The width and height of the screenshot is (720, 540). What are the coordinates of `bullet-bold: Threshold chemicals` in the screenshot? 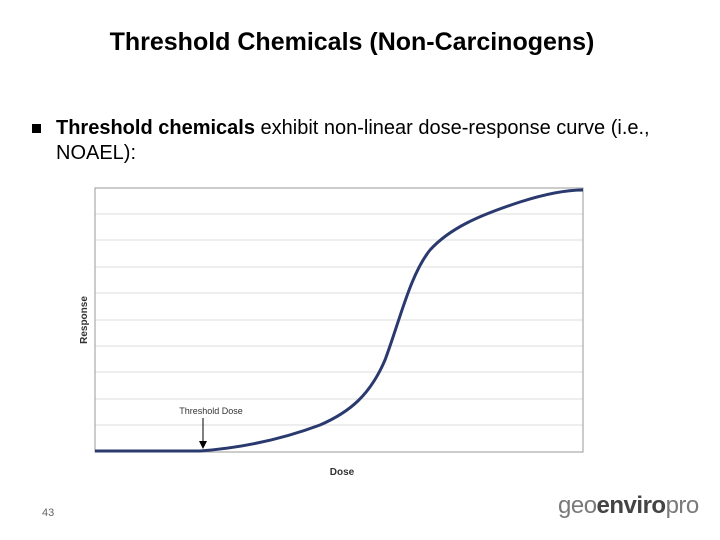 It's located at (155, 128).